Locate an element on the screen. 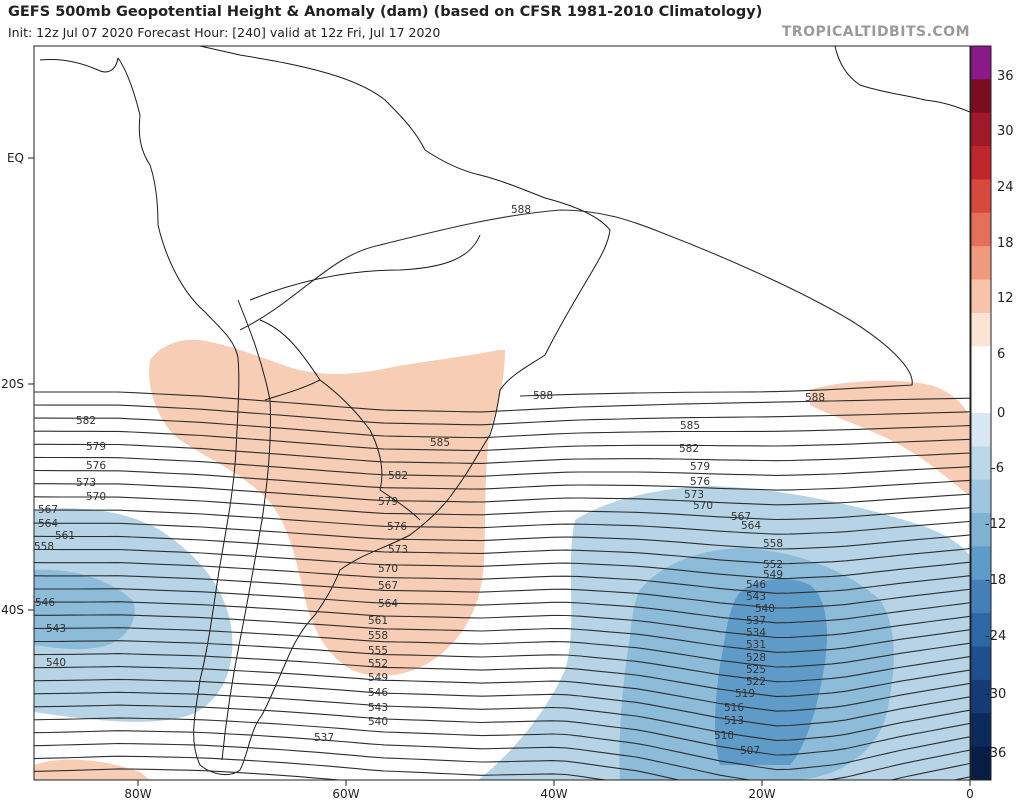  paraguay-border is located at coordinates (351, 435).